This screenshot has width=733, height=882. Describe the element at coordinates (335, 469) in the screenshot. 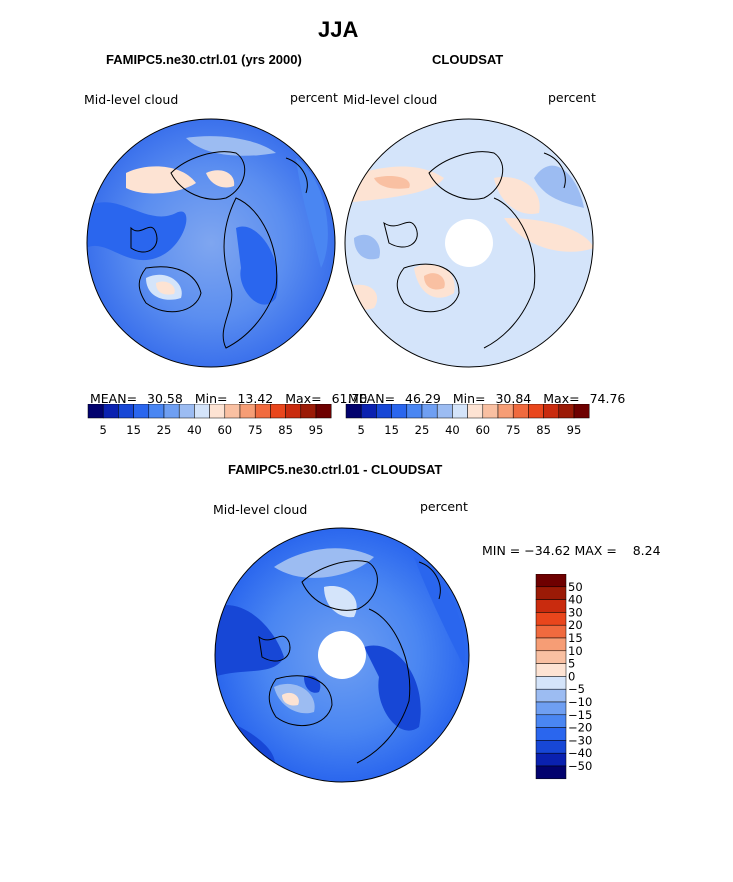

I see `panel3-title: FAMIPC5.ne30.ctrl.01 - CLOUDSAT` at that location.